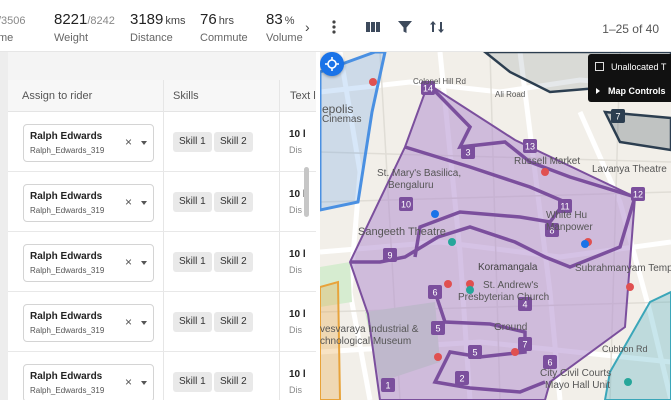  What do you see at coordinates (406, 204) in the screenshot?
I see `route-stop-marker: 10` at bounding box center [406, 204].